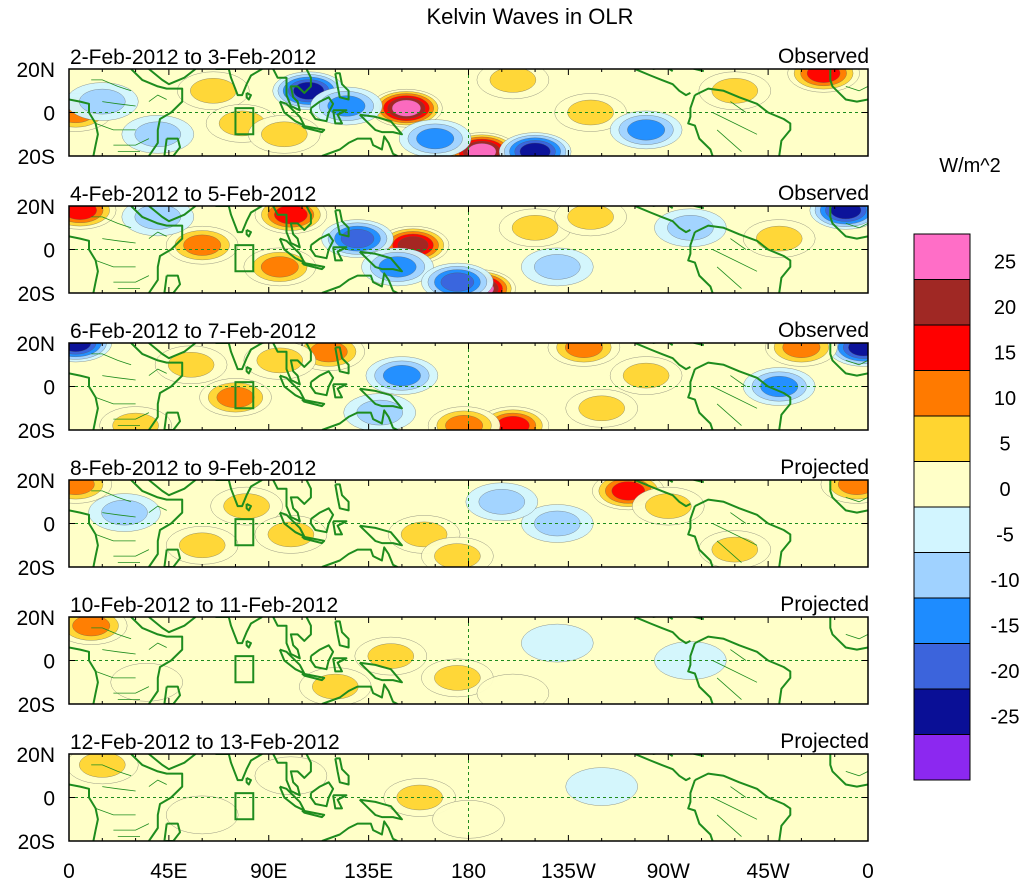  I want to click on colorbar-tick-label: 25, so click(1005, 263).